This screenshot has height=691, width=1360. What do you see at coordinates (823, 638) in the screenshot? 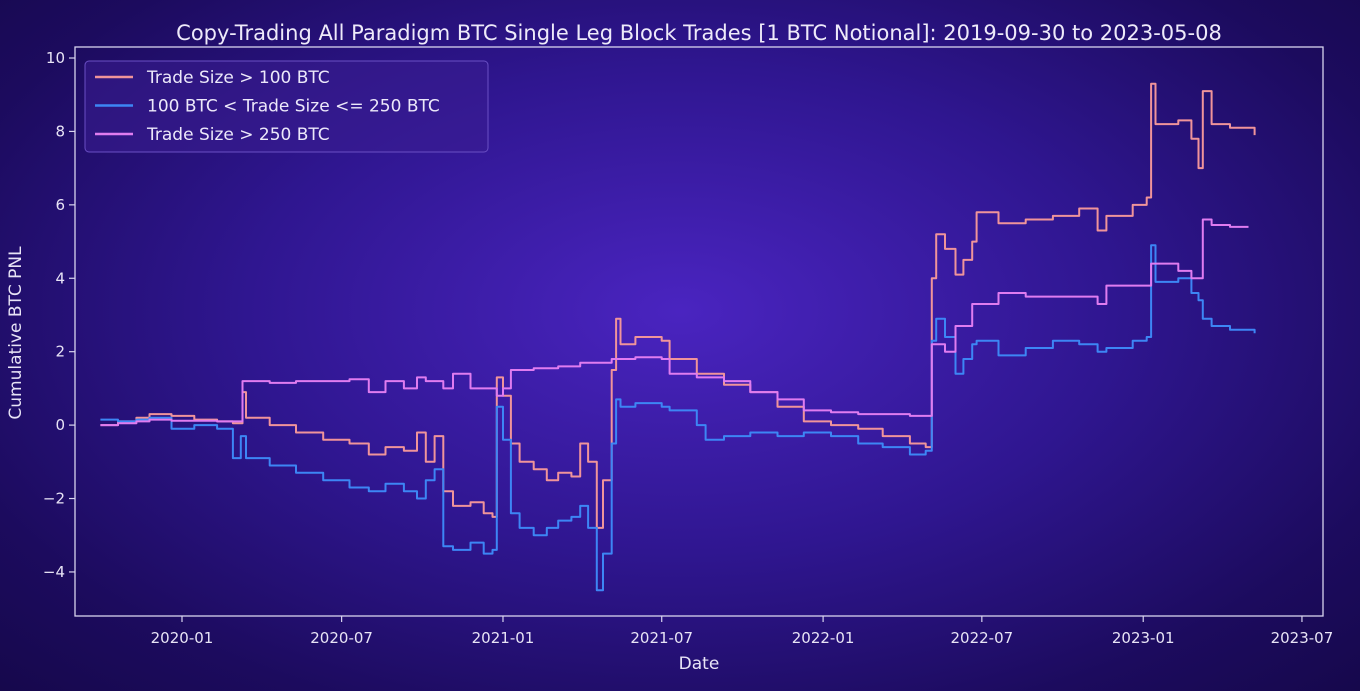
I see `x-tick-label: 2022-01` at bounding box center [823, 638].